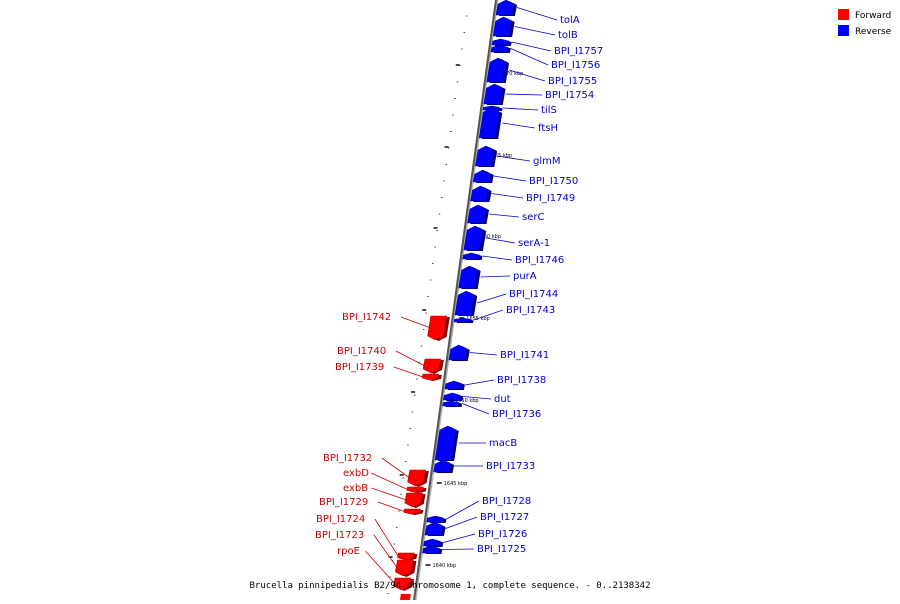  I want to click on gene-label: glmM, so click(547, 161).